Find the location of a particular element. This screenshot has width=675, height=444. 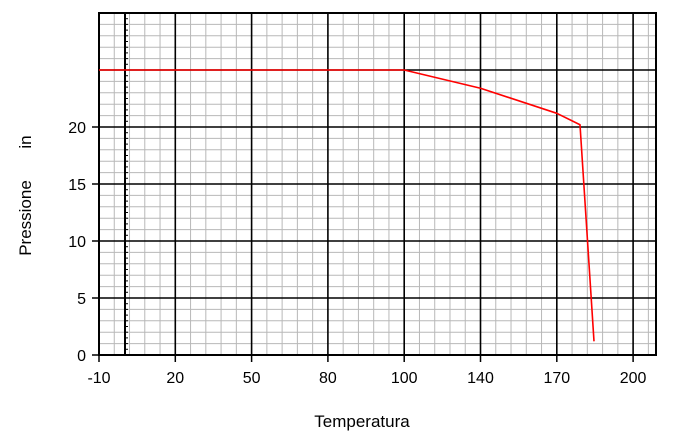

x-tick-label: 20 is located at coordinates (175, 378).